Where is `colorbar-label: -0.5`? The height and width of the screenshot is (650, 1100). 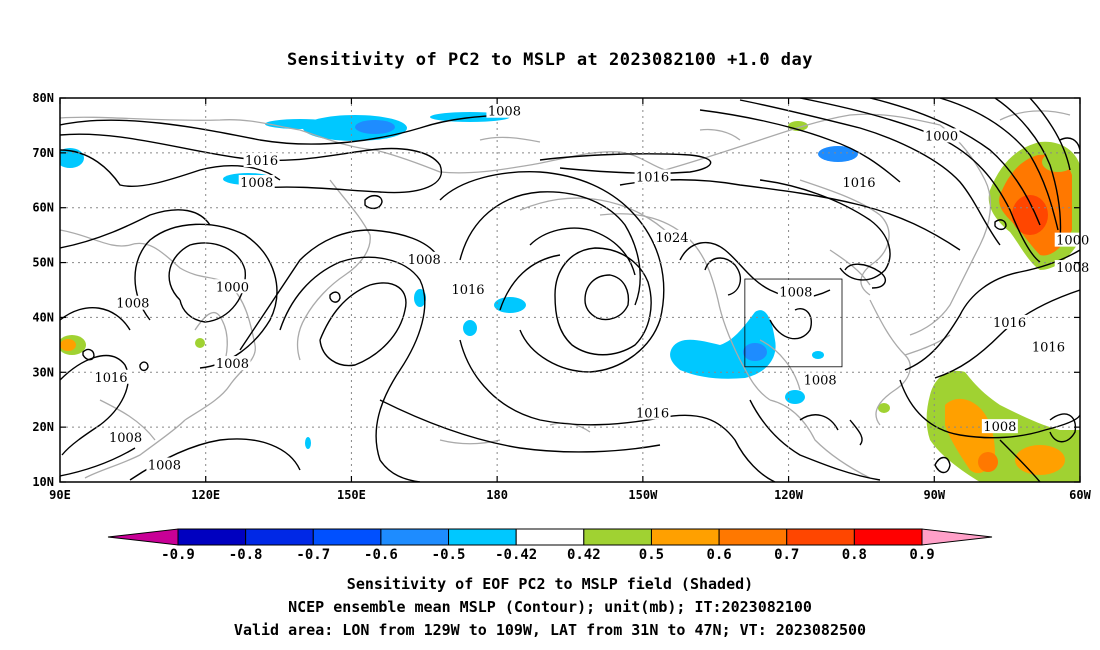
colorbar-label: -0.5 is located at coordinates (449, 555).